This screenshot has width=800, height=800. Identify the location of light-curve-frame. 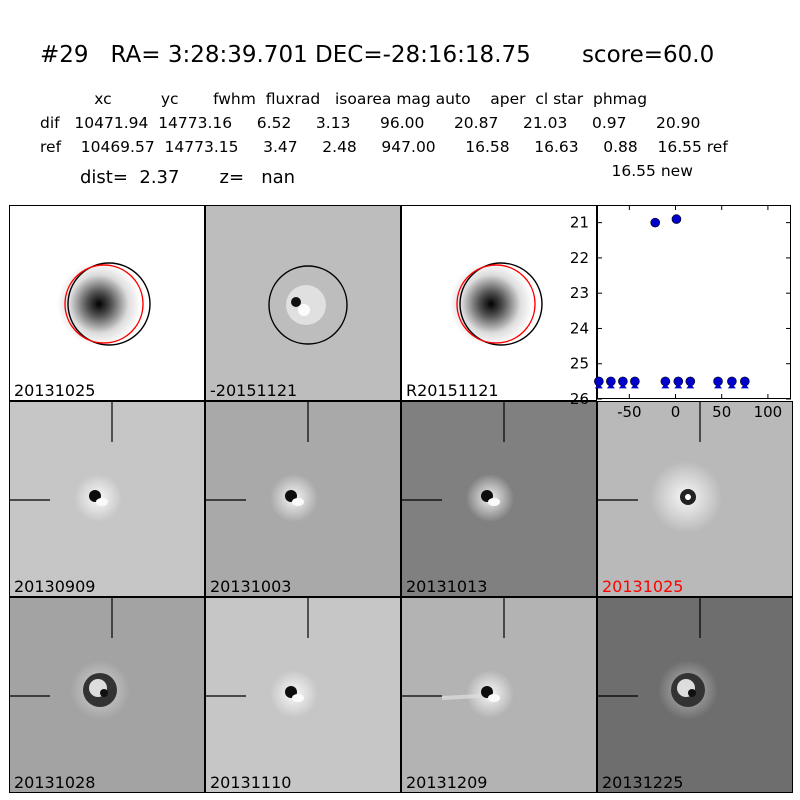
(694, 302).